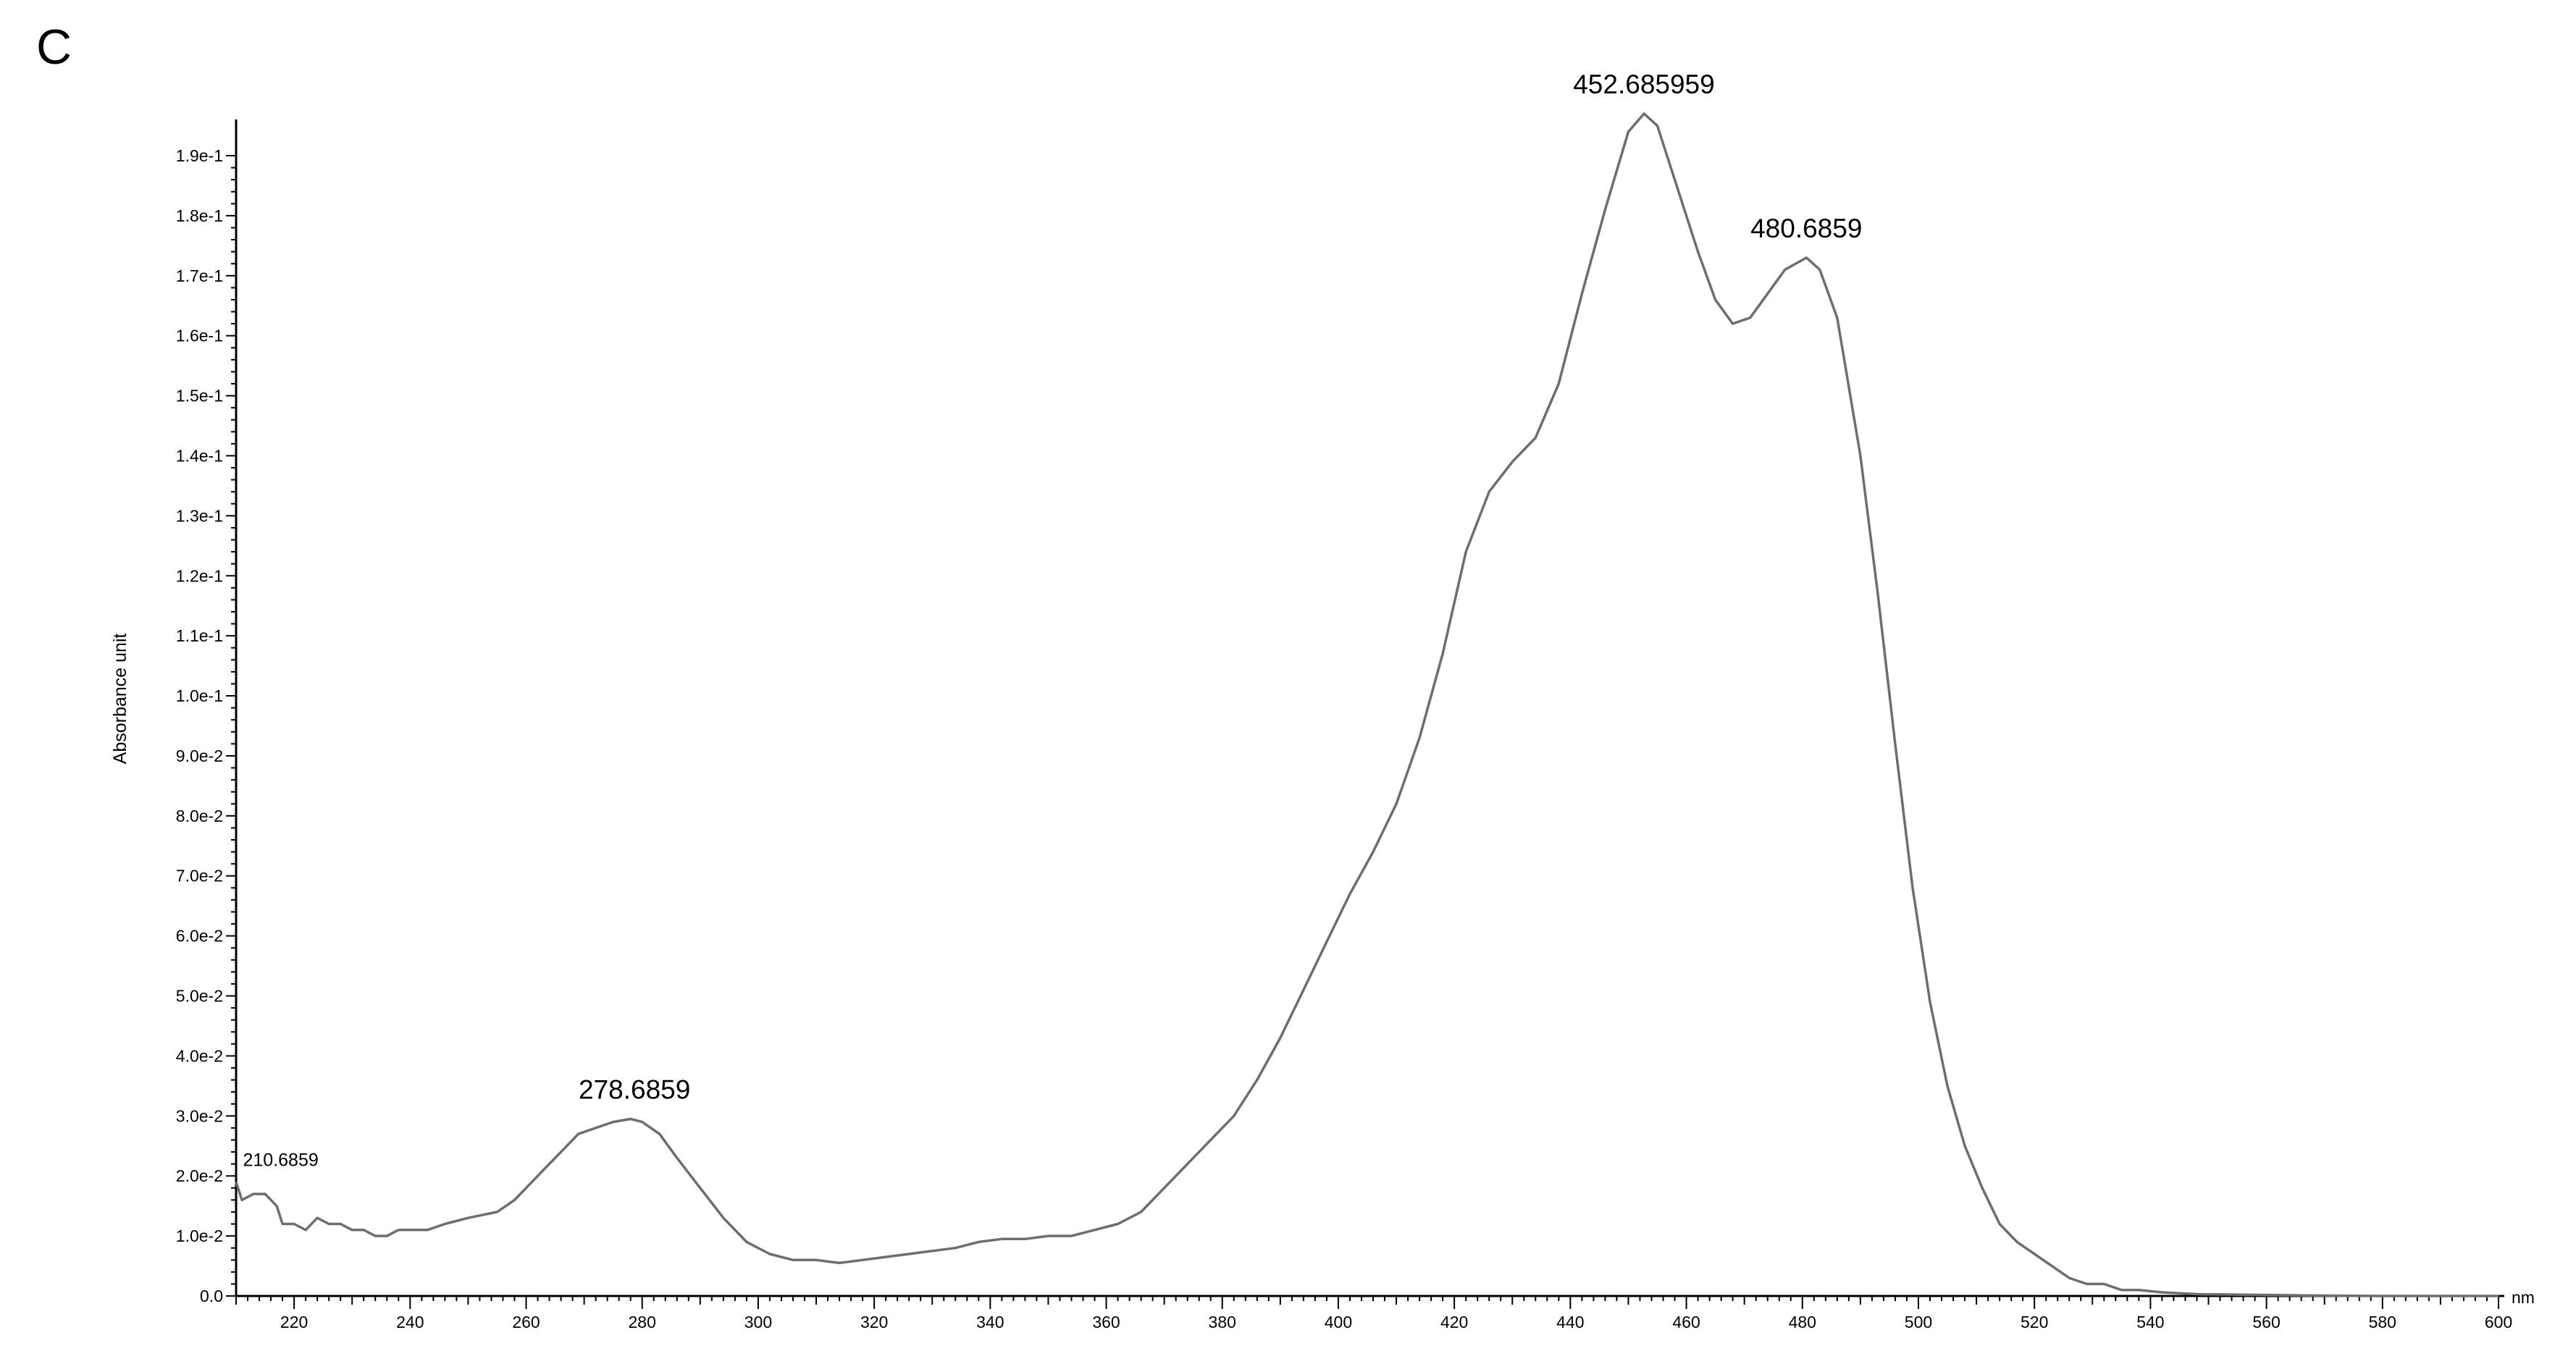  What do you see at coordinates (199, 755) in the screenshot?
I see `y-tick-label: 9.0e-2` at bounding box center [199, 755].